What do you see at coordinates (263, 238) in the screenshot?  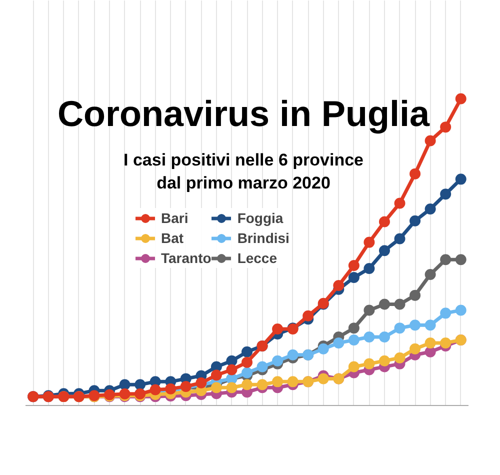 I see `legend-label: Brindisi` at bounding box center [263, 238].